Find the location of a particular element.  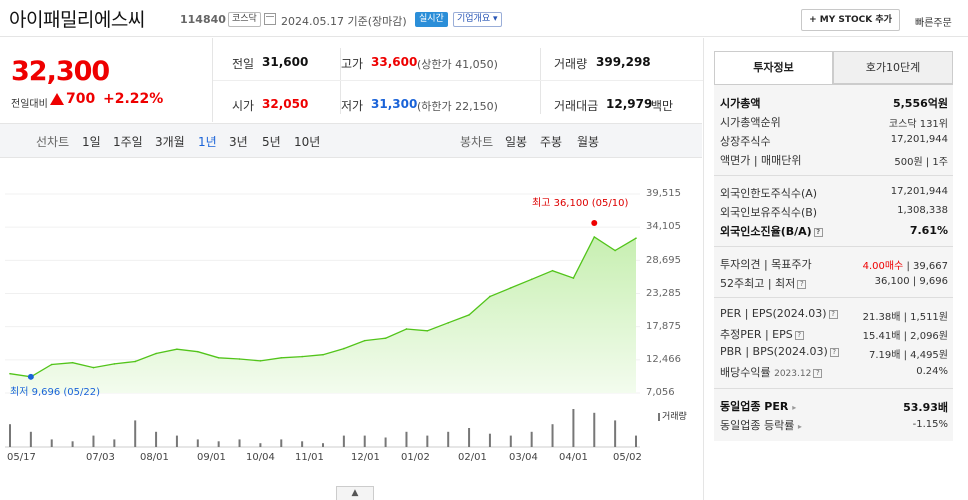

y-tick: 28,695 is located at coordinates (663, 260).